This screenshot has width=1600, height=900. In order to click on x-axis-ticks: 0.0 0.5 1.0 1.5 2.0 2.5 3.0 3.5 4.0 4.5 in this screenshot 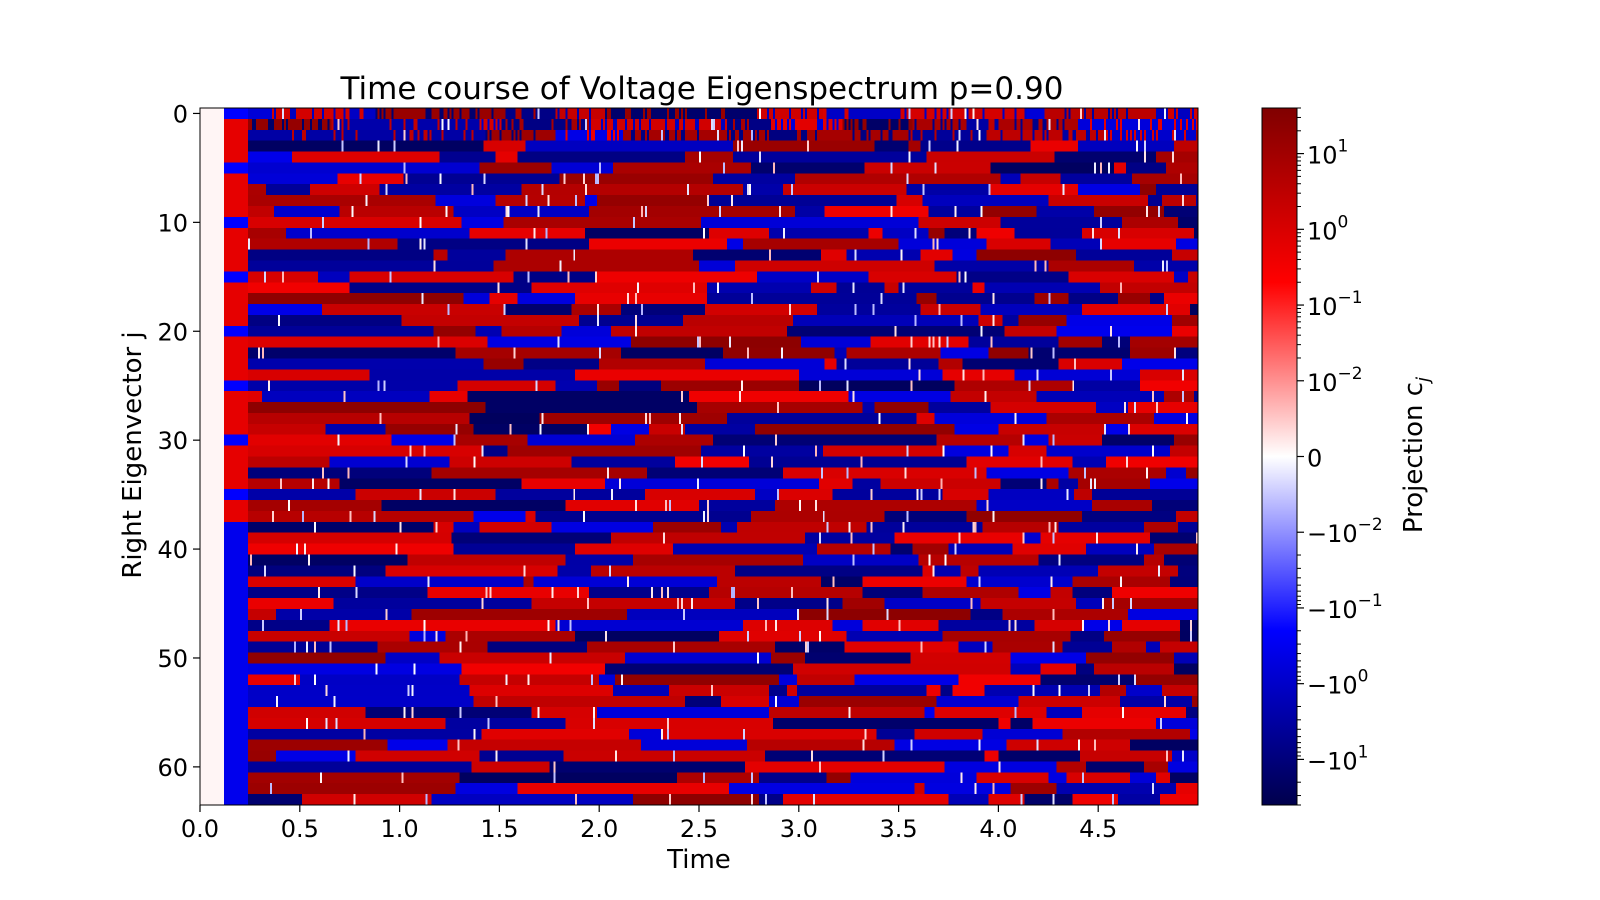, I will do `click(649, 824)`.